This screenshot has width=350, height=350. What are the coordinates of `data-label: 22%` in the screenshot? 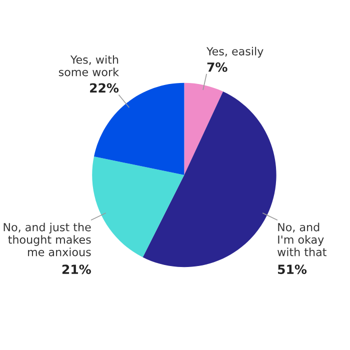 It's located at (104, 88).